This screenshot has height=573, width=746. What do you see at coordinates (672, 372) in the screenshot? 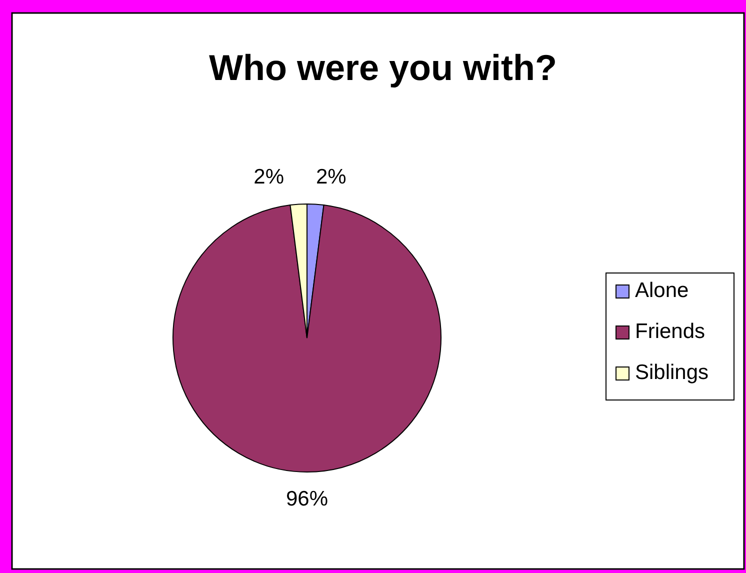
I see `legend-label: Siblings` at bounding box center [672, 372].